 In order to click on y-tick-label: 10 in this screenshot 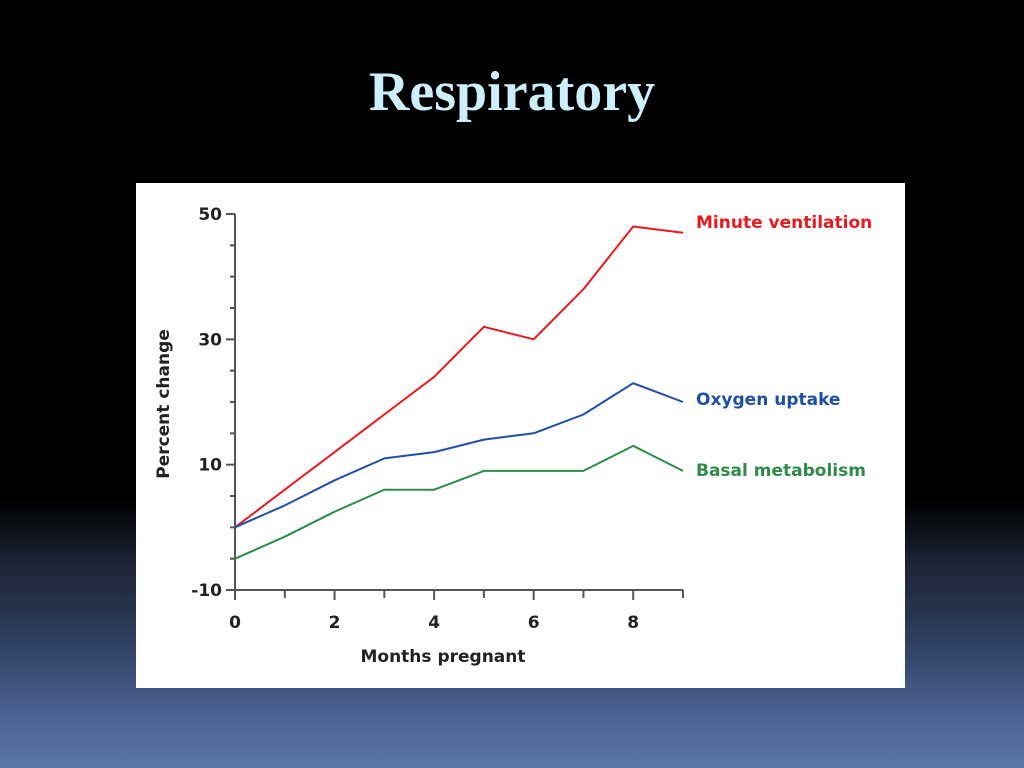, I will do `click(210, 466)`.